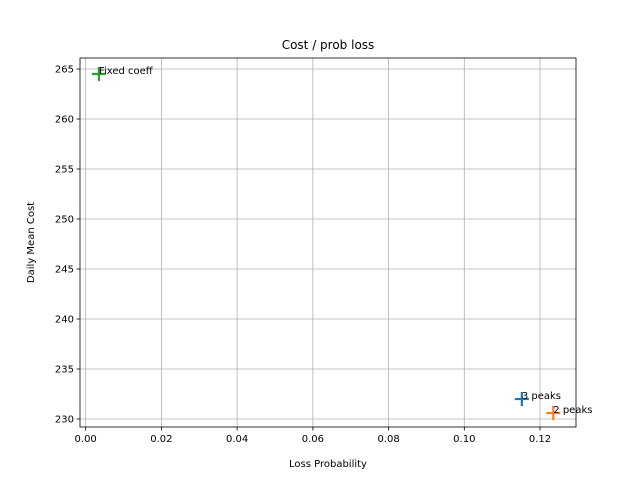 This screenshot has height=480, width=640. I want to click on y-tick-label: 240, so click(64, 320).